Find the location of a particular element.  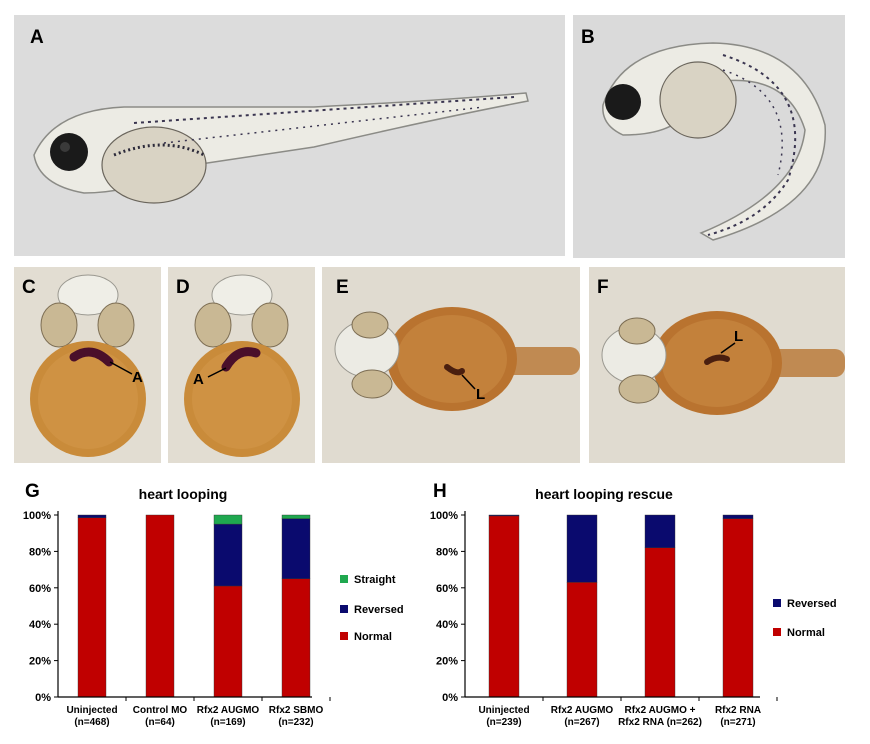

chart-g-xtick-label: (n=232) is located at coordinates (295, 722).